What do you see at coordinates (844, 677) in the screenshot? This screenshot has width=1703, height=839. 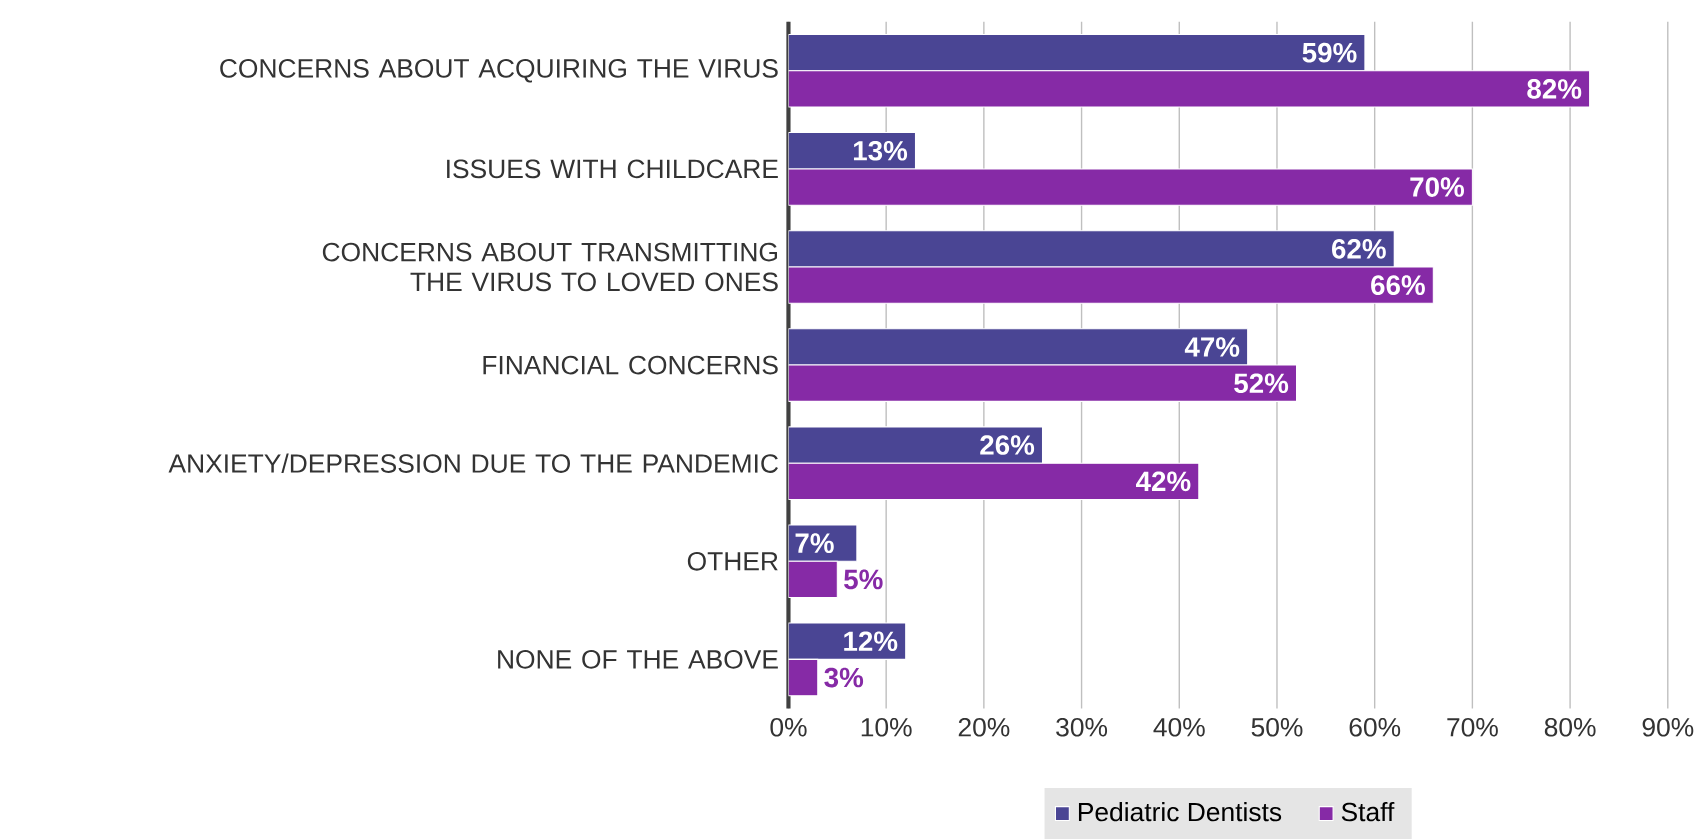 I see `data-label: 3%` at bounding box center [844, 677].